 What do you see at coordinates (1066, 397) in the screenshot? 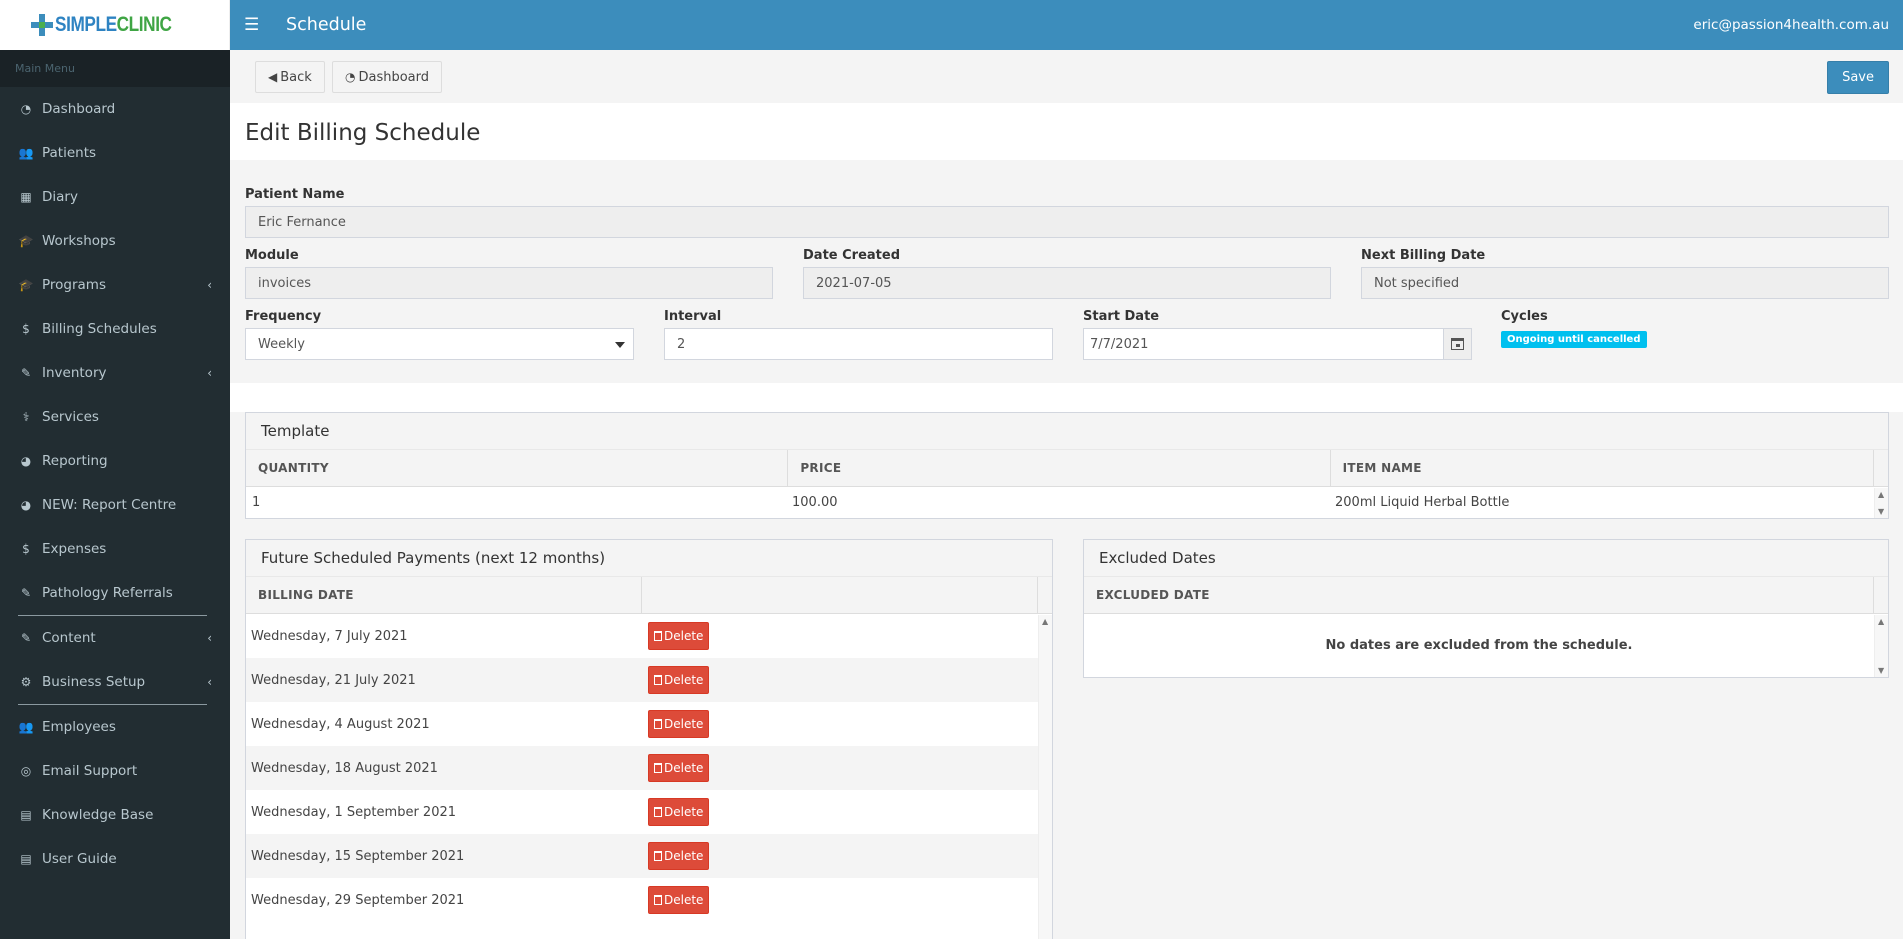
I see `section-divider` at bounding box center [1066, 397].